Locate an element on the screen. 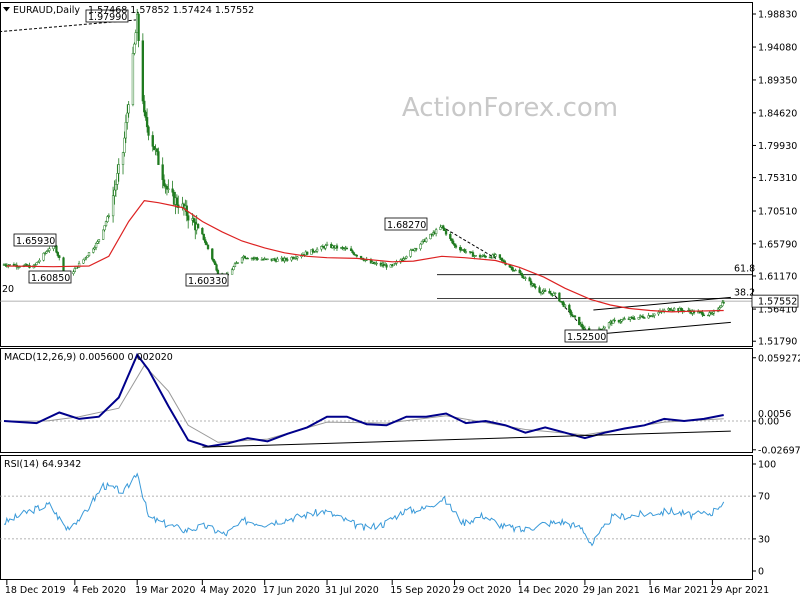  y-tick-label: 1.89350 is located at coordinates (777, 80).